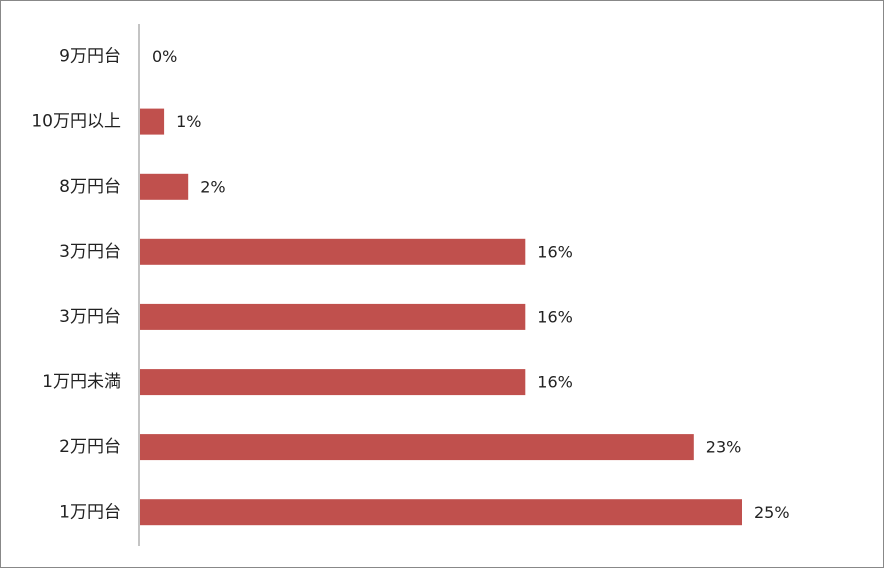 Image resolution: width=884 pixels, height=569 pixels. Describe the element at coordinates (90, 512) in the screenshot. I see `category-label: 1万円台` at that location.